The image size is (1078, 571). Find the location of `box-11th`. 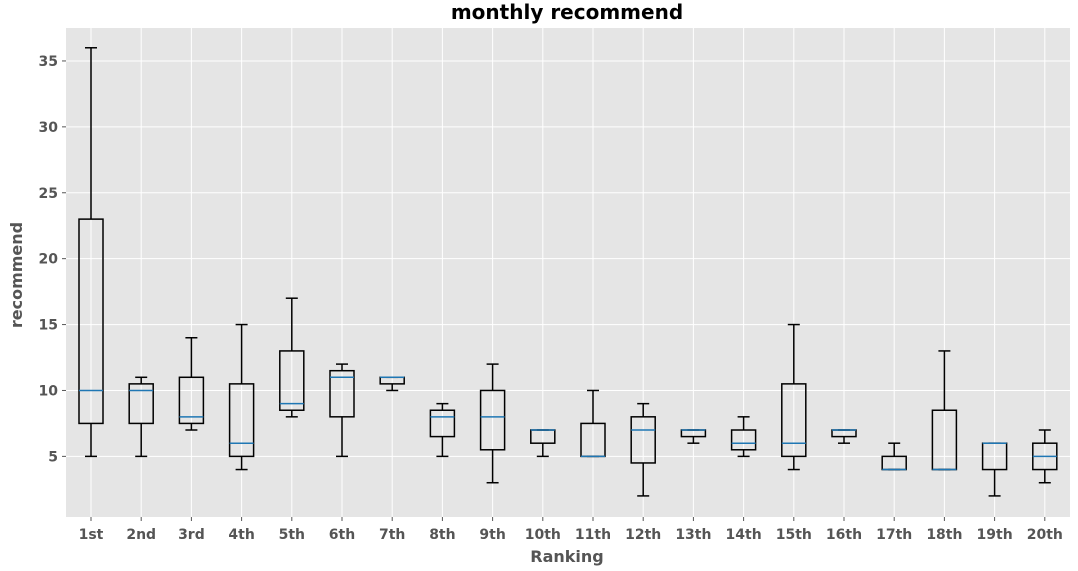

box-11th is located at coordinates (593, 423).